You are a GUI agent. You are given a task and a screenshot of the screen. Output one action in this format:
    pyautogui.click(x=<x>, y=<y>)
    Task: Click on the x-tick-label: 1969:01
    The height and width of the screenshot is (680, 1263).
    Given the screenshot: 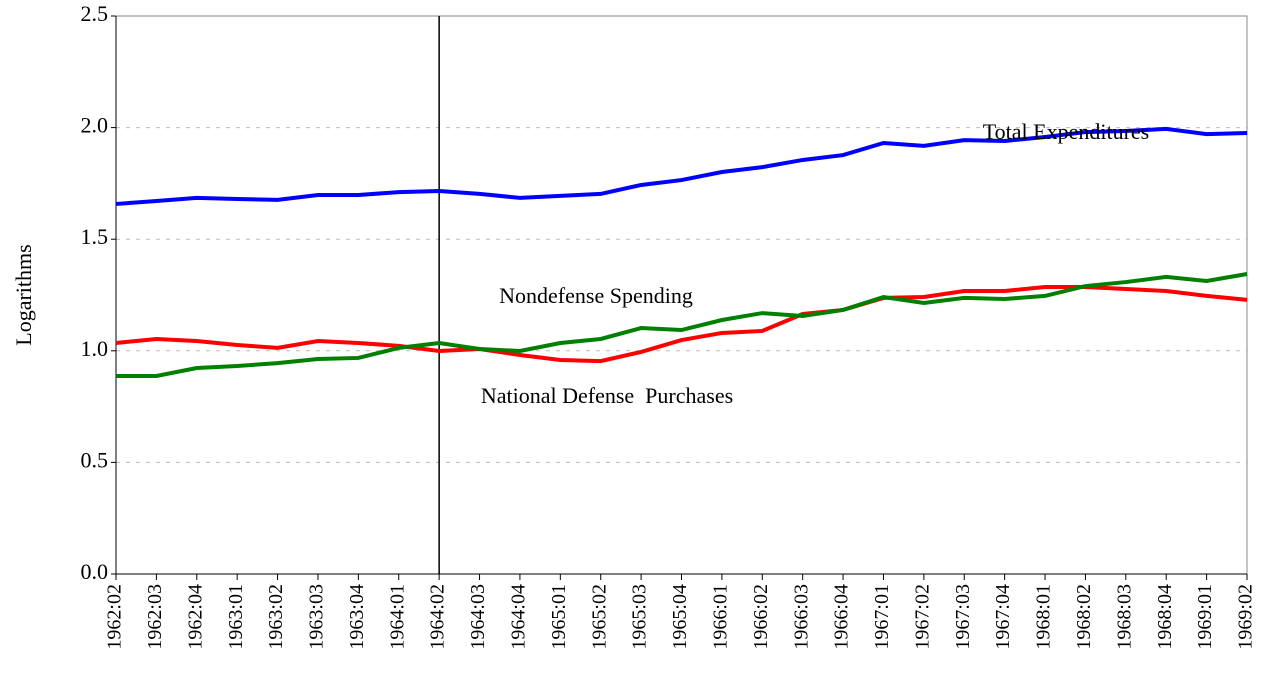 What is the action you would take?
    pyautogui.click(x=1205, y=617)
    